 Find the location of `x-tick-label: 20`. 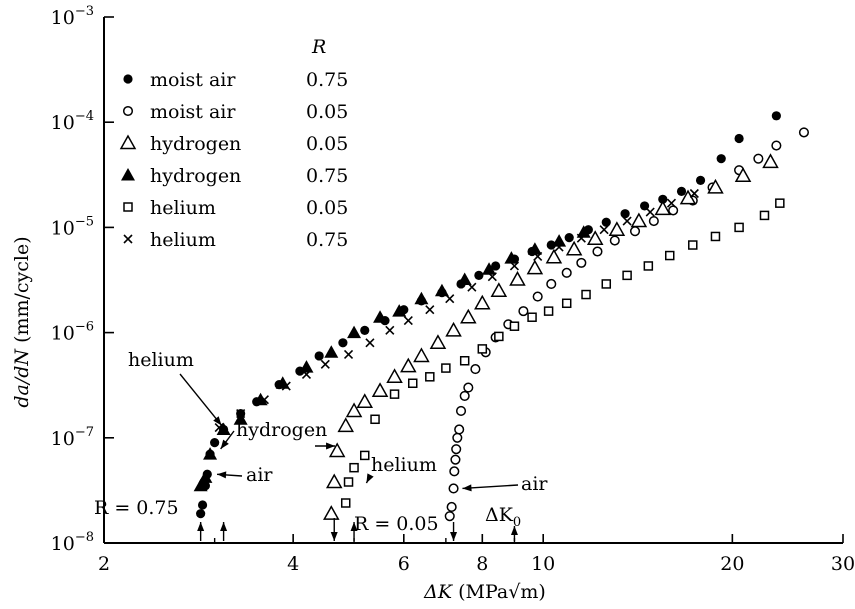

x-tick-label: 20 is located at coordinates (732, 564).